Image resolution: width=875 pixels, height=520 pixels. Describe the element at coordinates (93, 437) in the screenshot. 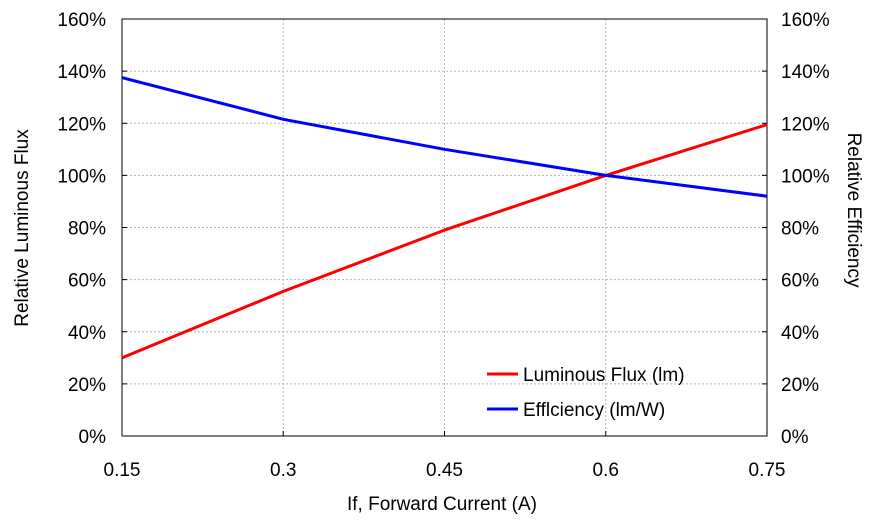

I see `y-tick-label-left: 0%` at that location.